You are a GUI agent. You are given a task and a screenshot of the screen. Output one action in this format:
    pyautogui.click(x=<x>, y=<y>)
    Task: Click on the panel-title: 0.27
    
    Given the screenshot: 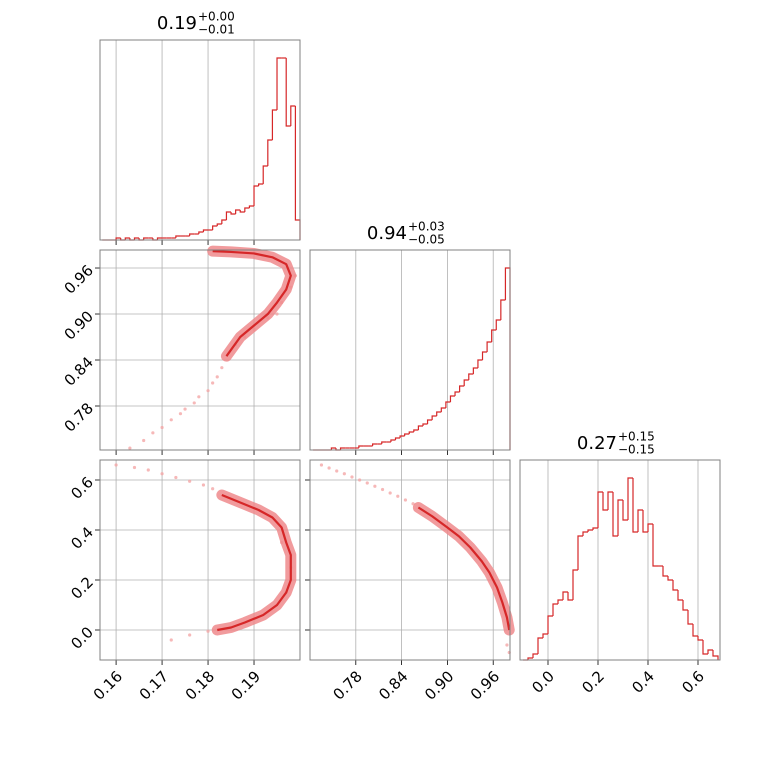 What is the action you would take?
    pyautogui.click(x=597, y=443)
    